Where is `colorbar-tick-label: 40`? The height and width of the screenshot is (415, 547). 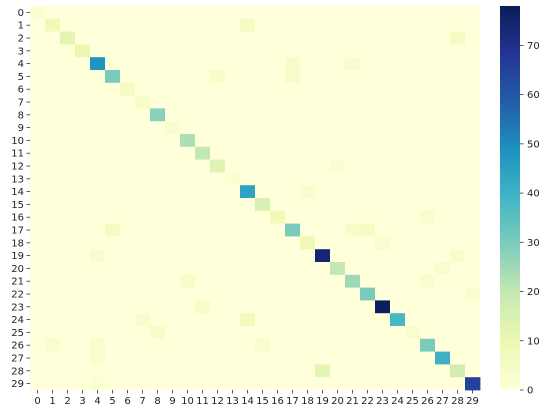 colorbar-tick-label: 40 is located at coordinates (533, 194).